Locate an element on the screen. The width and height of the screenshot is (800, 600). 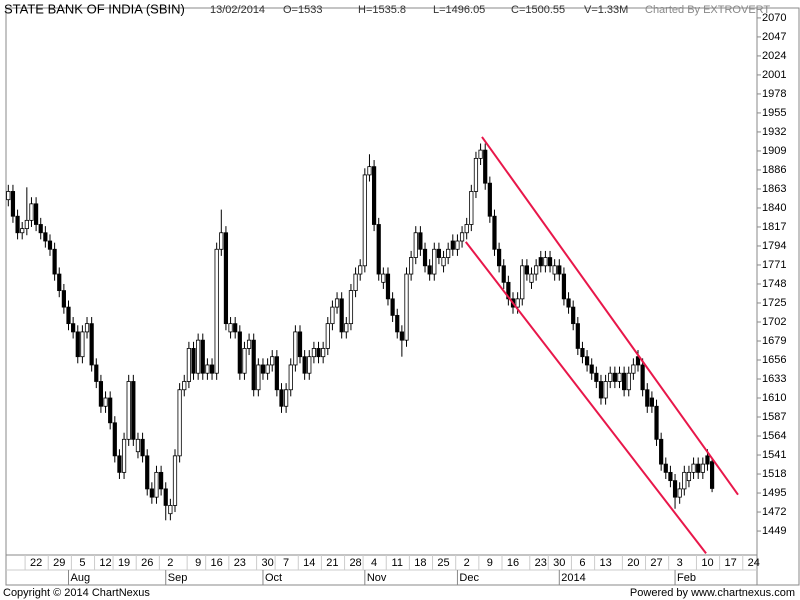
x-tick-label: 21 is located at coordinates (332, 563).